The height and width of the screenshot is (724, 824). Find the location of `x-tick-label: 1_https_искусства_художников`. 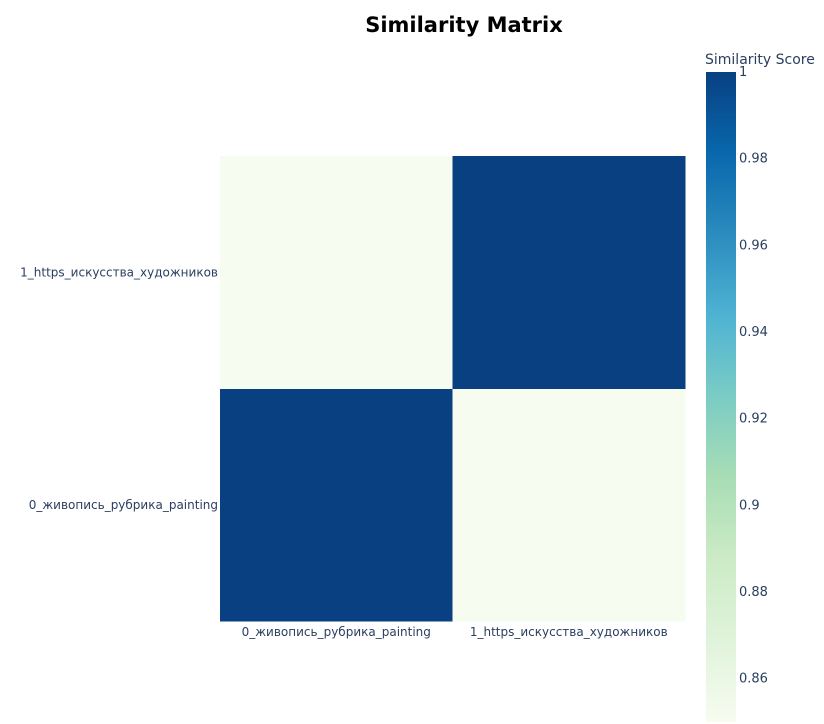

x-tick-label: 1_https_искусства_художников is located at coordinates (569, 632).